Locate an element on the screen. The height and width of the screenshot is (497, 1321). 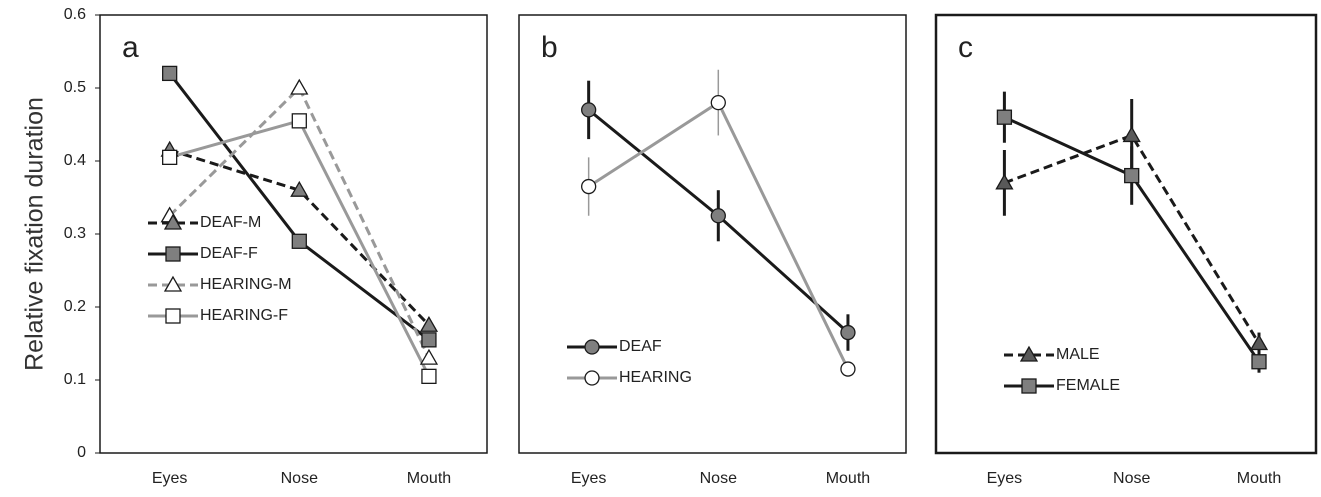
y-tick-label: 0.2 is located at coordinates (75, 306).